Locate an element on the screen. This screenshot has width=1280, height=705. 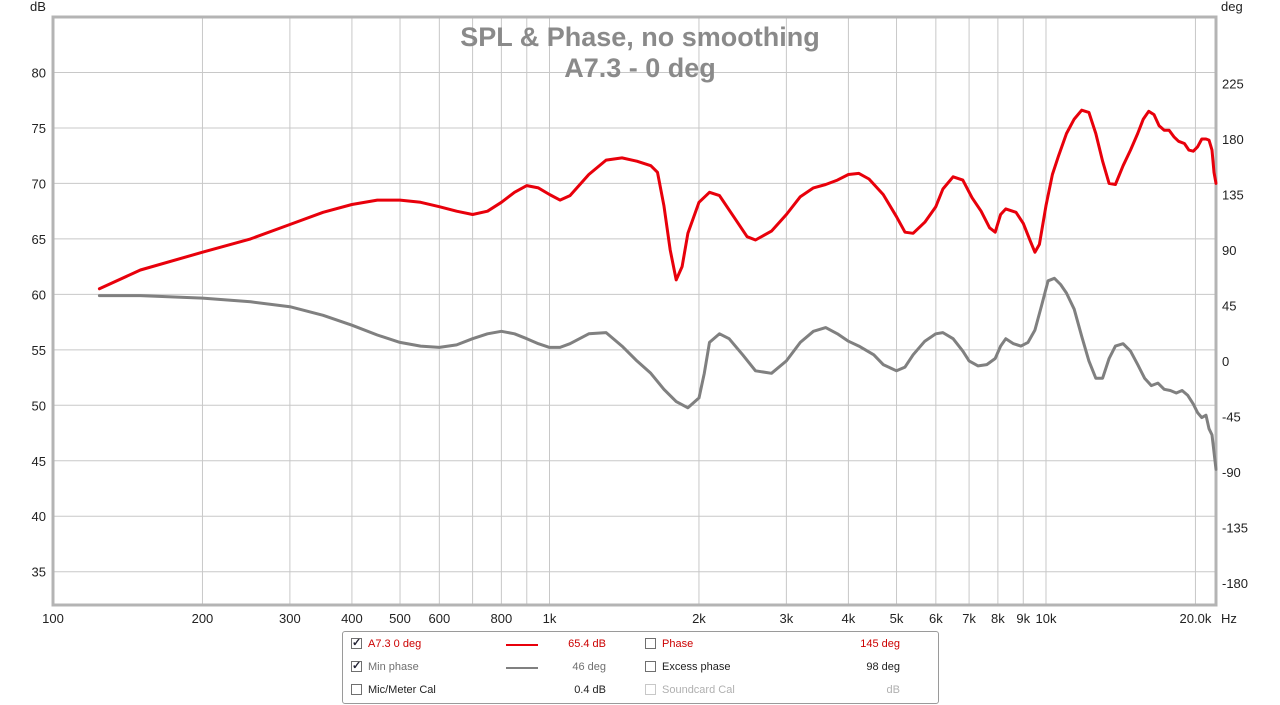
legend-checkbox-mic-cal is located at coordinates (356, 689).